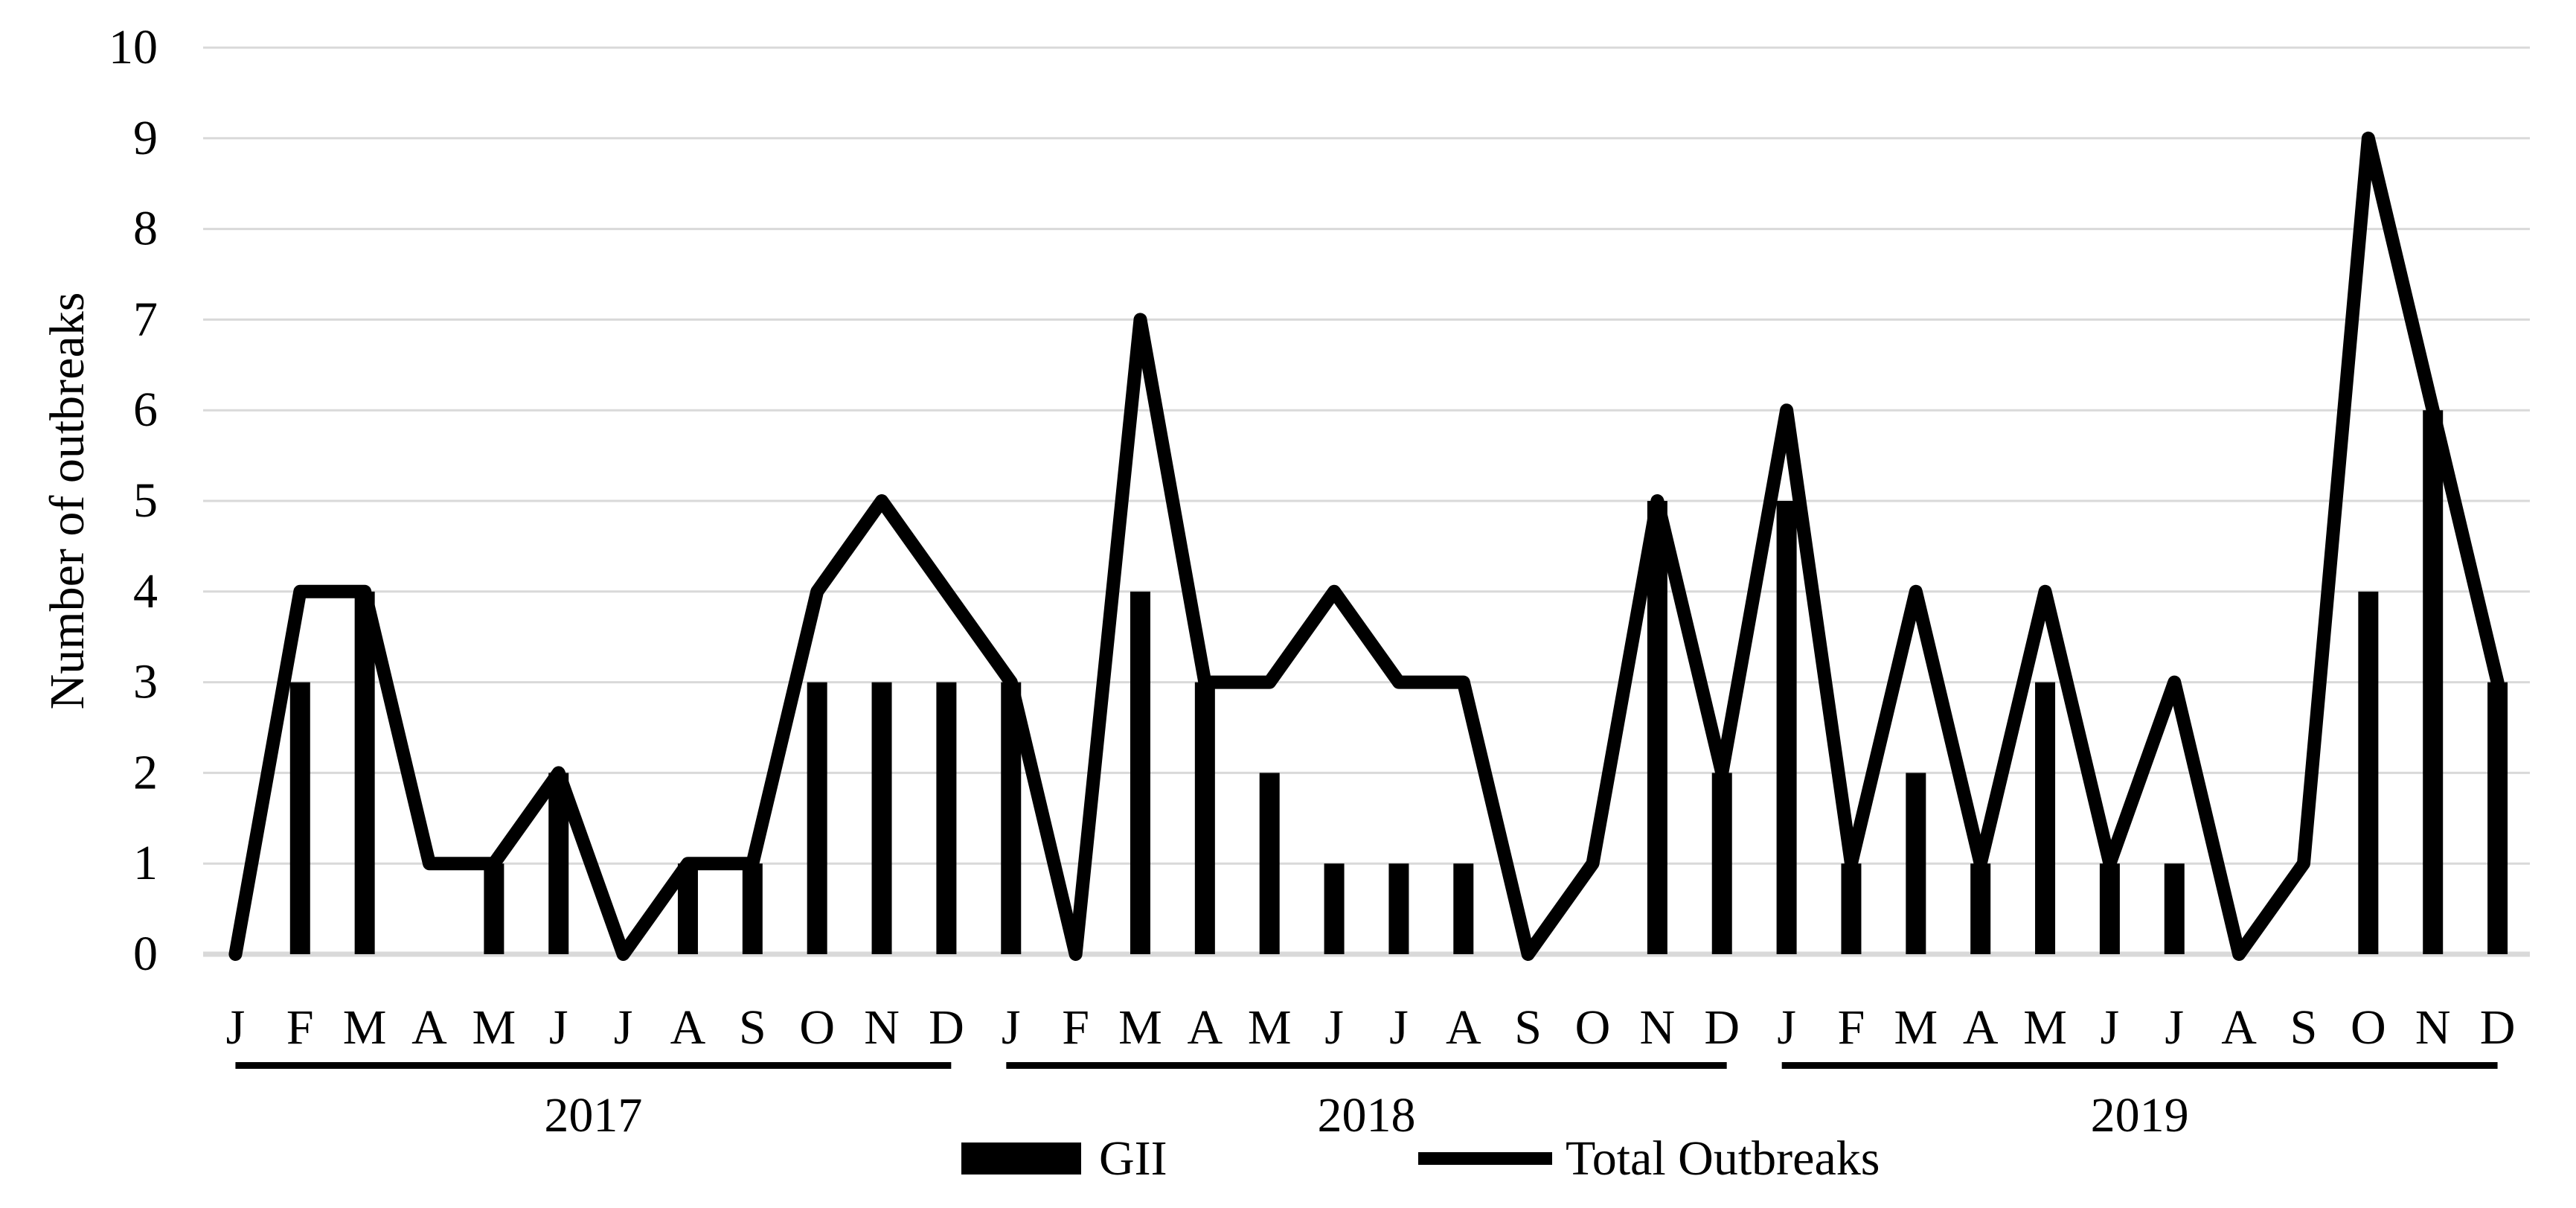  What do you see at coordinates (946, 1027) in the screenshot?
I see `month-label-2017-12: D` at bounding box center [946, 1027].